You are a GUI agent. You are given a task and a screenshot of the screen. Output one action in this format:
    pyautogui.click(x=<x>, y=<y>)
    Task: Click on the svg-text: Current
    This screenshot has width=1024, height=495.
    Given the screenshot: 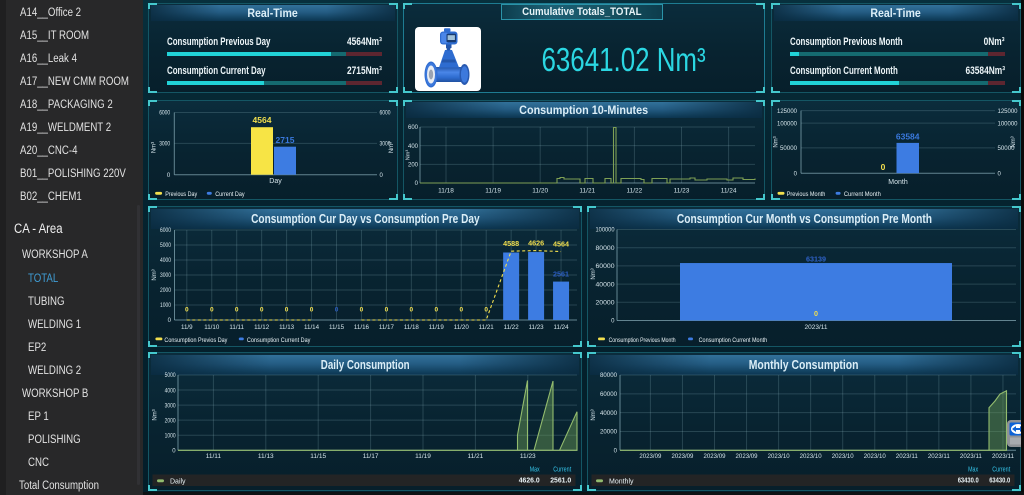 What is the action you would take?
    pyautogui.click(x=562, y=470)
    